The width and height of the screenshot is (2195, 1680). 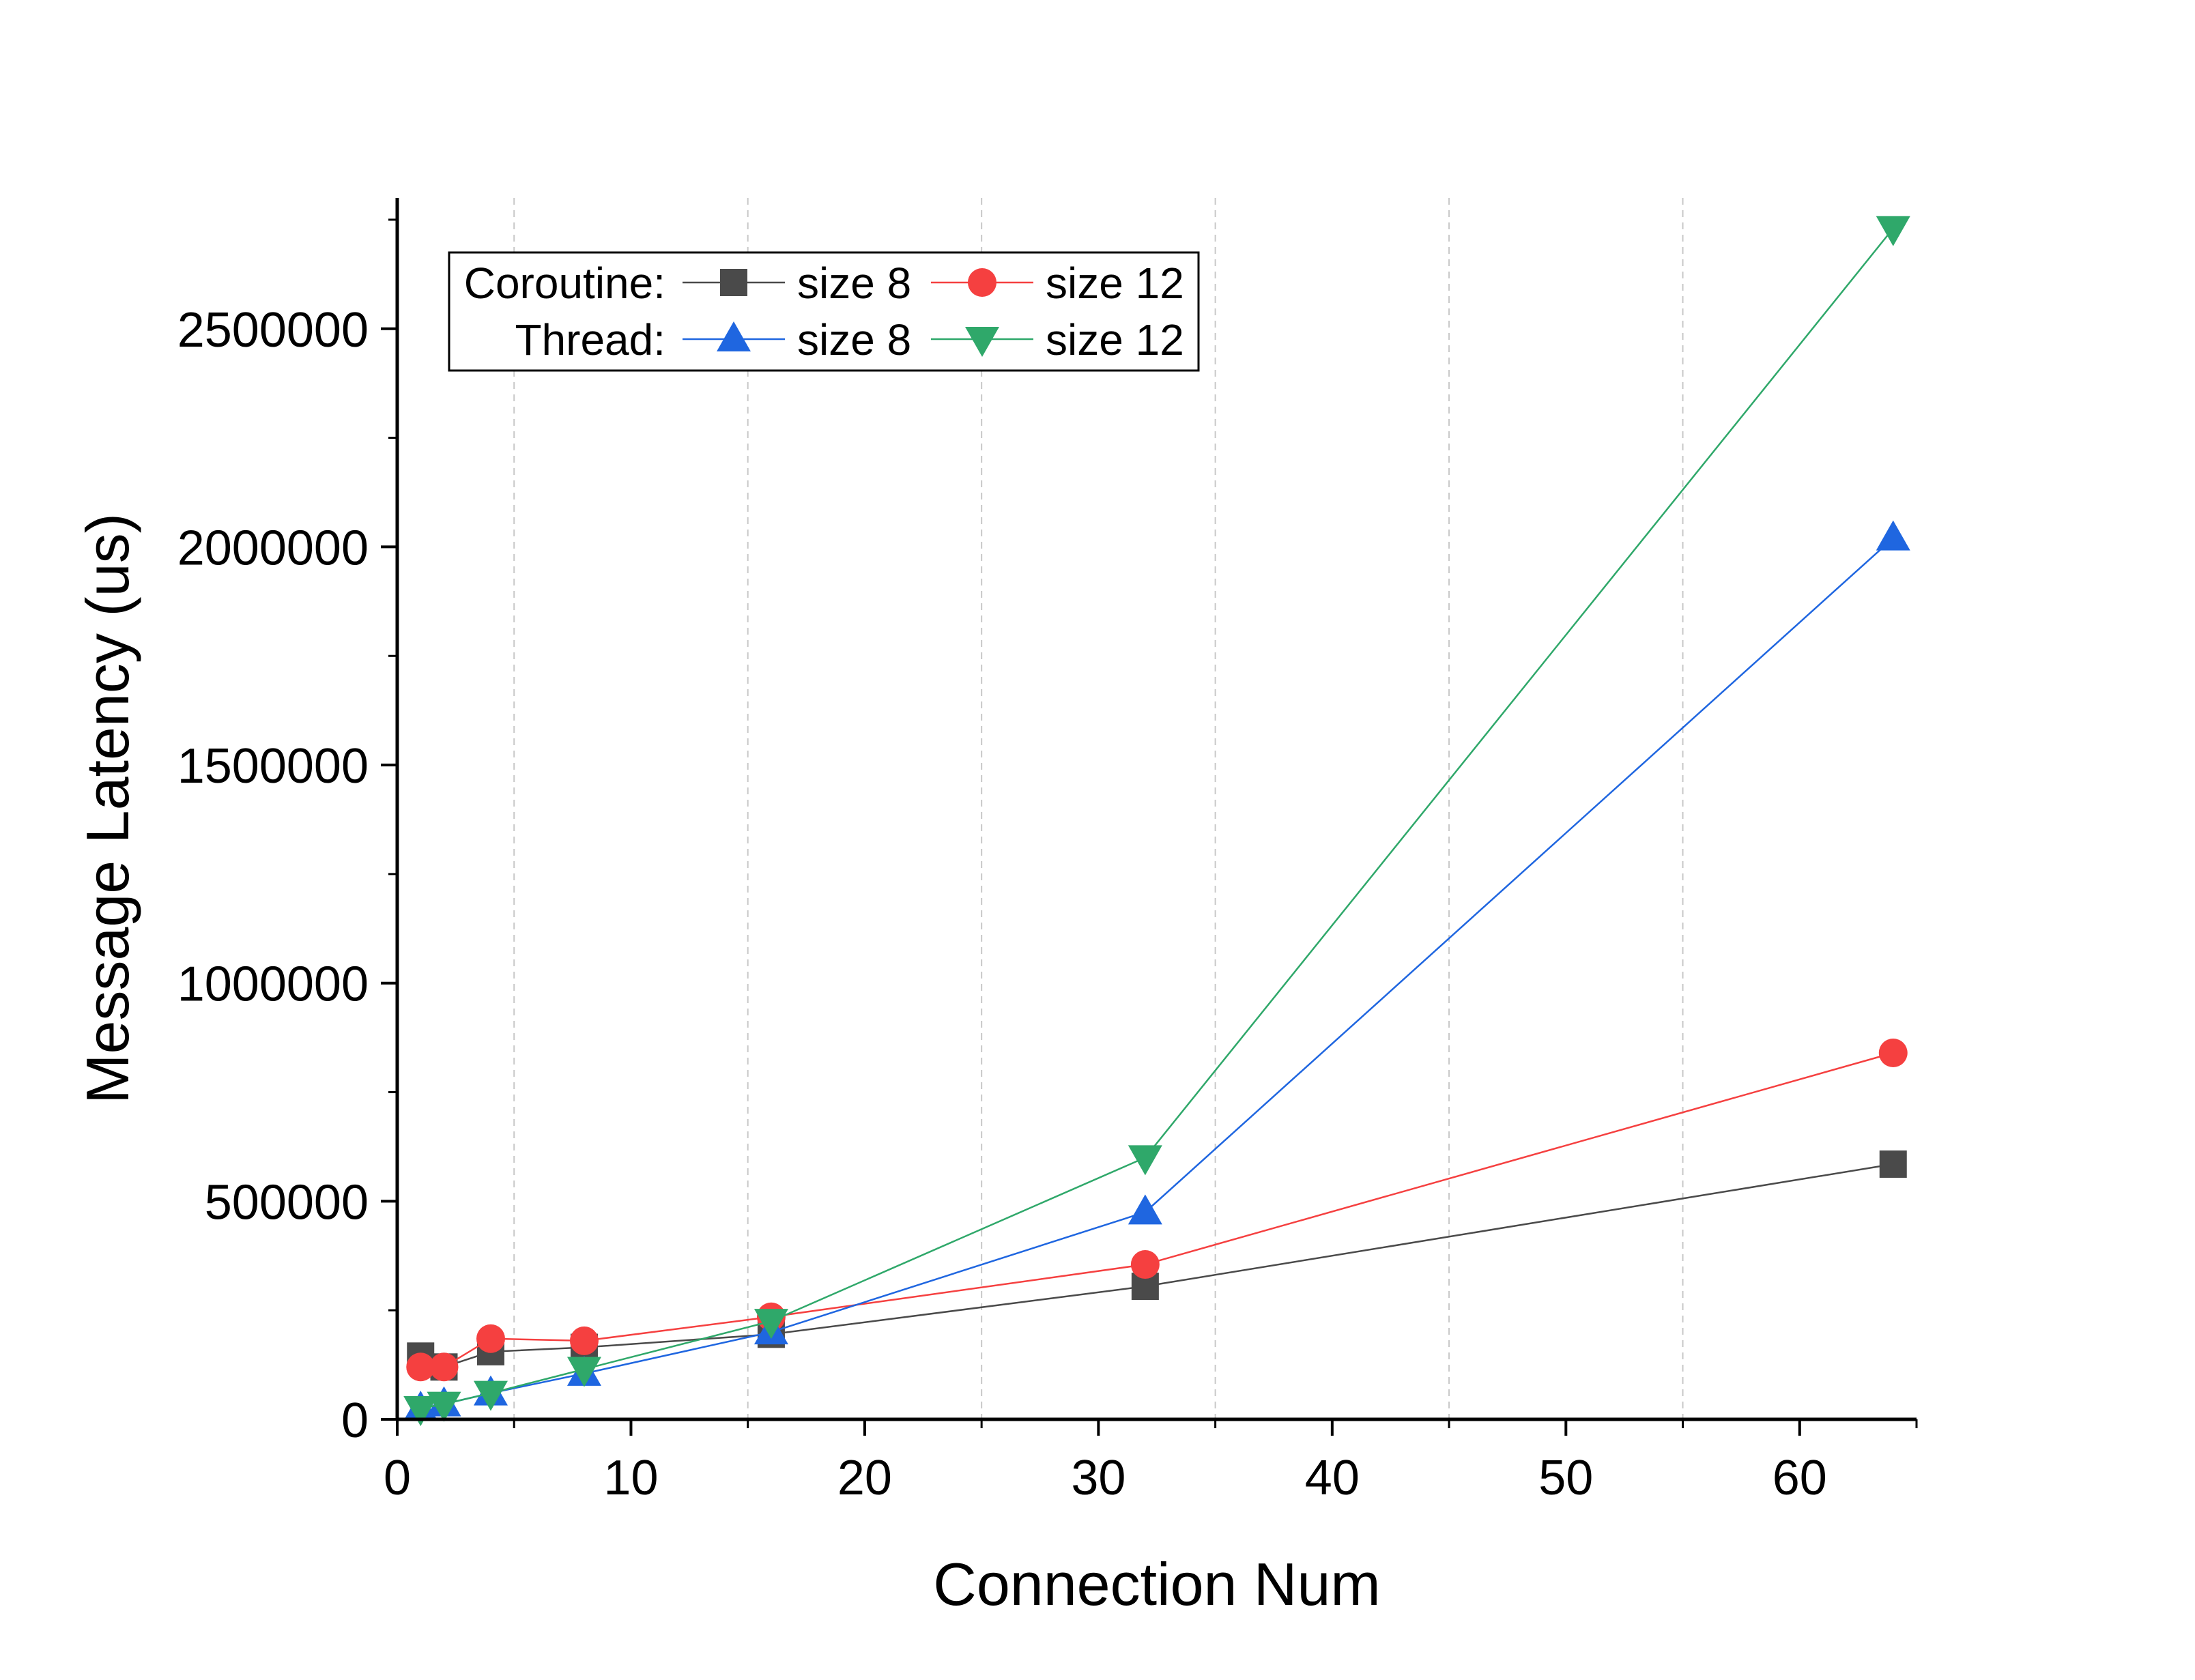 I want to click on x-tick-label-1: 10, so click(x=630, y=1478).